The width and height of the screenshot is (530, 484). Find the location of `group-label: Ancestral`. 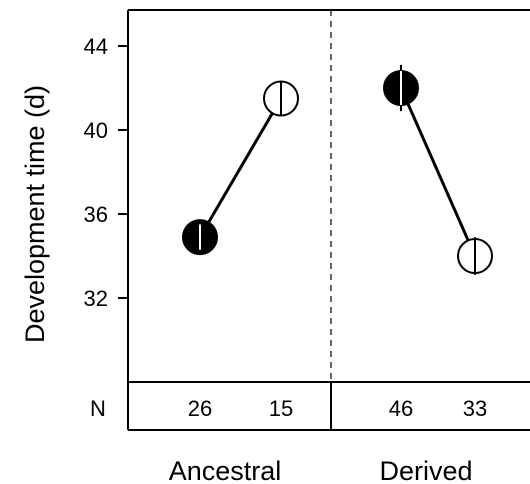

group-label: Ancestral is located at coordinates (225, 470).